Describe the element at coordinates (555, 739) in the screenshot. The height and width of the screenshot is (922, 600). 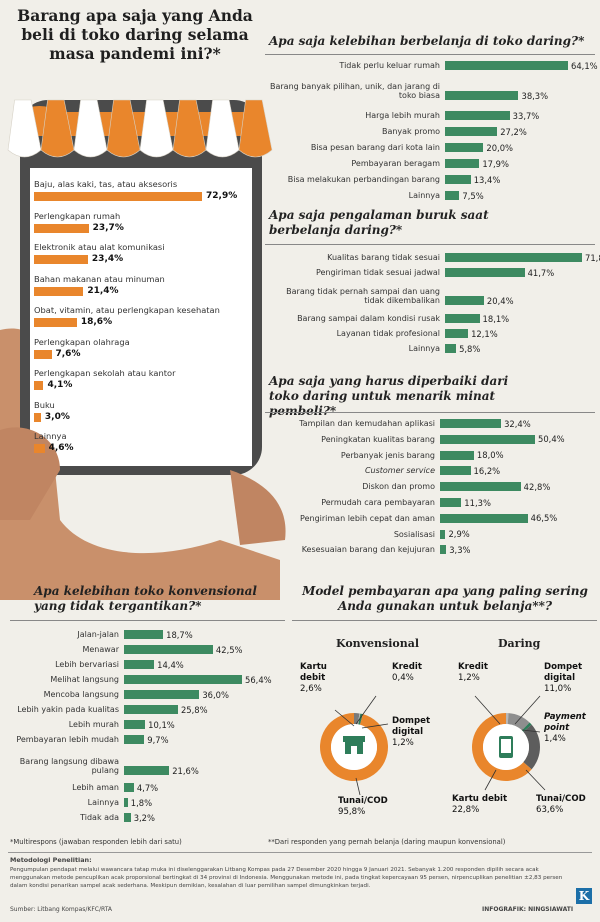
I see `label-value: 1,4%` at that location.